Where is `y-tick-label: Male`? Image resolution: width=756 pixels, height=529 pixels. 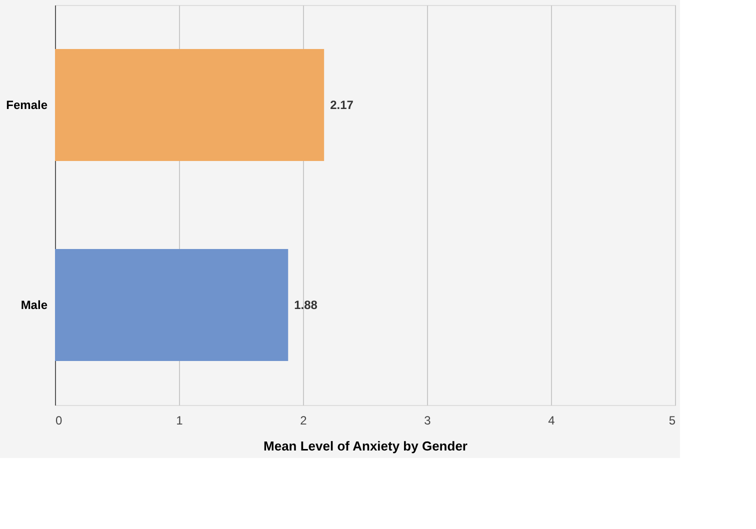 y-tick-label: Male is located at coordinates (34, 305).